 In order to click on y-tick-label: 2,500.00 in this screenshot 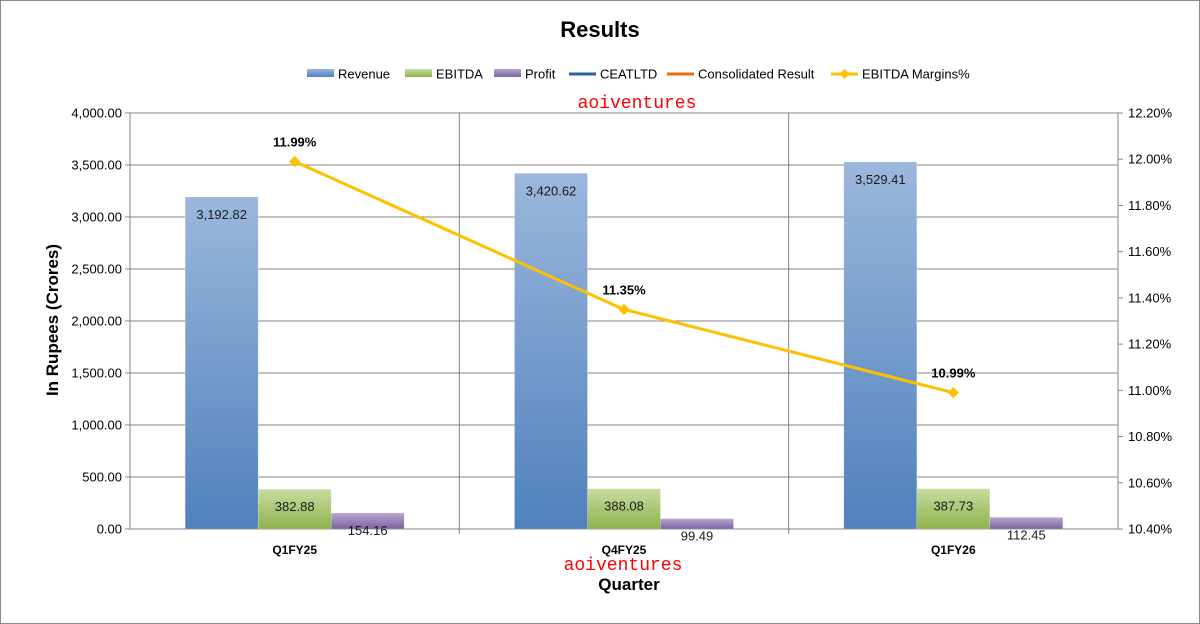, I will do `click(96, 269)`.